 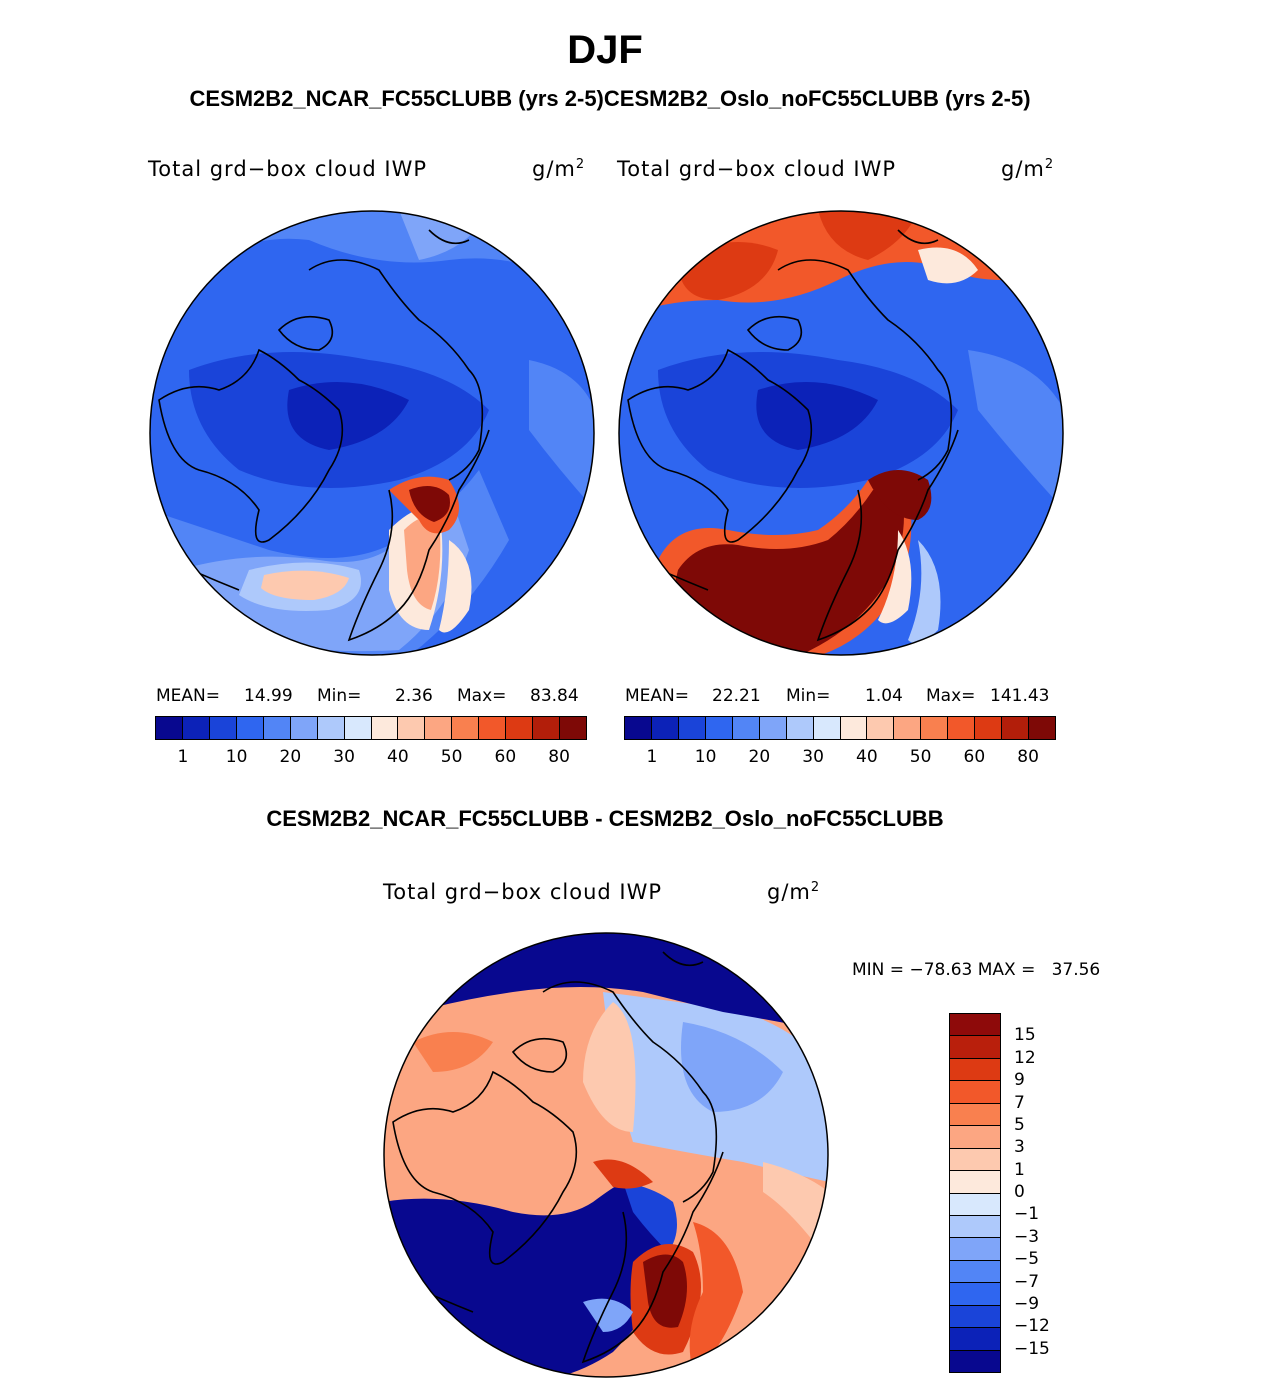 What do you see at coordinates (605, 50) in the screenshot?
I see `page-title: DJF` at bounding box center [605, 50].